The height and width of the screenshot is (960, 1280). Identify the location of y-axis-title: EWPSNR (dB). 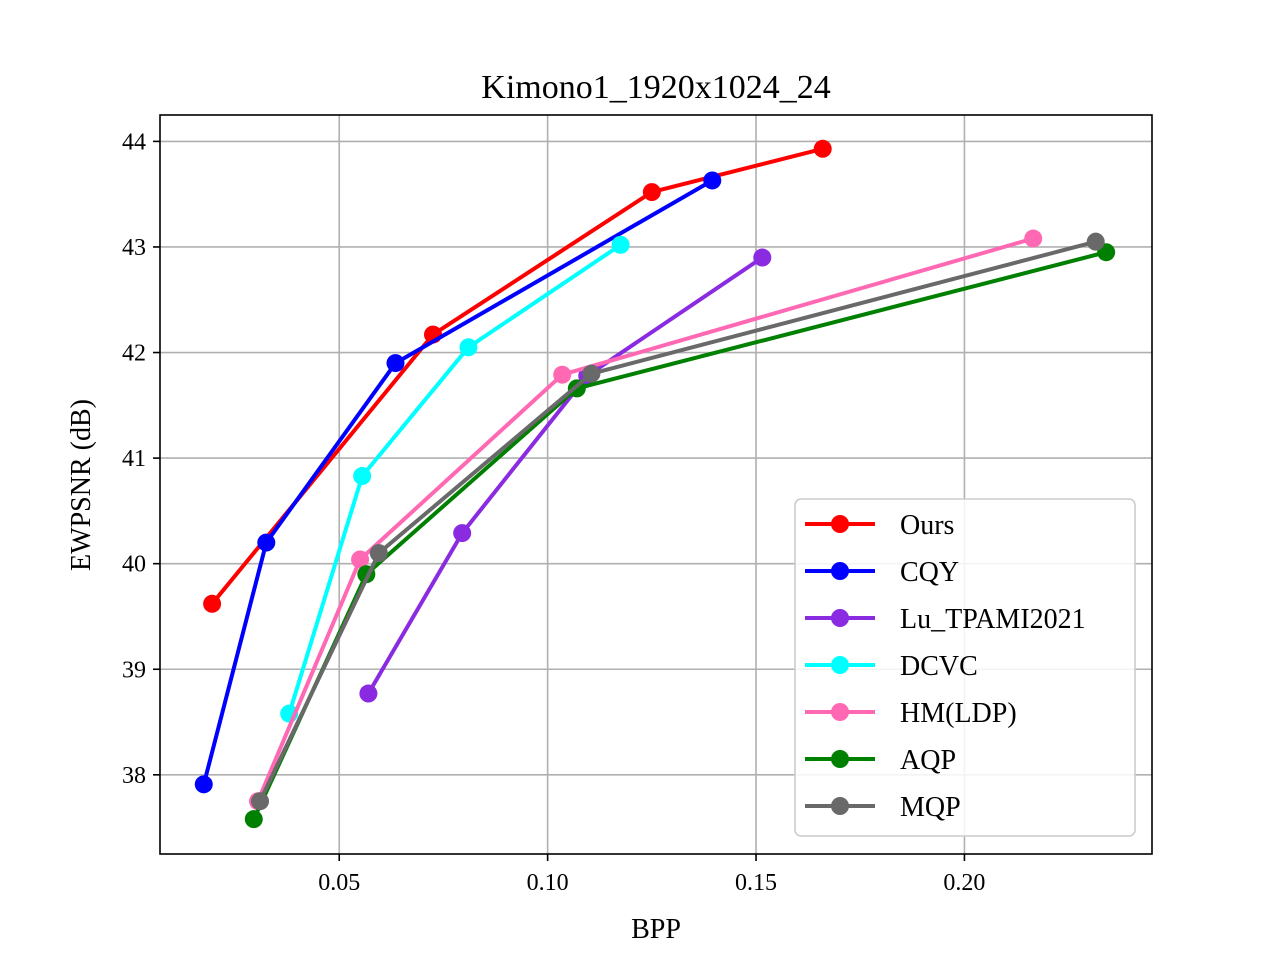
(81, 485).